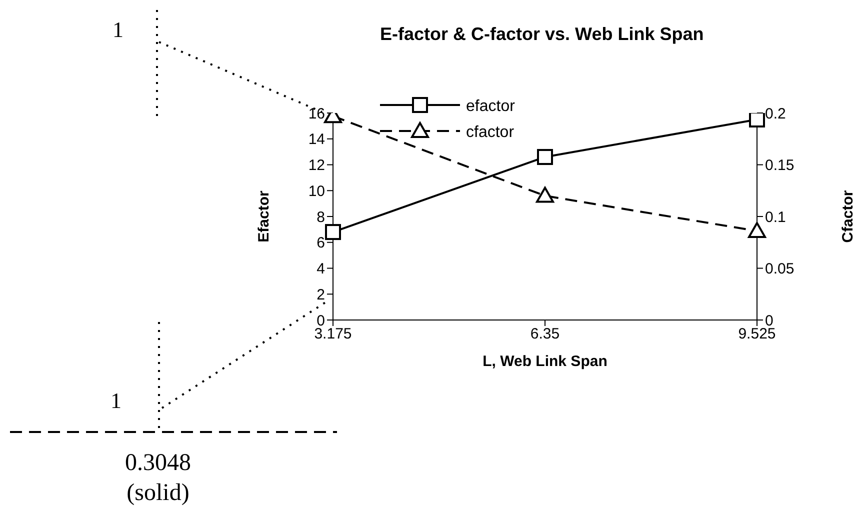  What do you see at coordinates (491, 106) in the screenshot?
I see `legend-label: efactor` at bounding box center [491, 106].